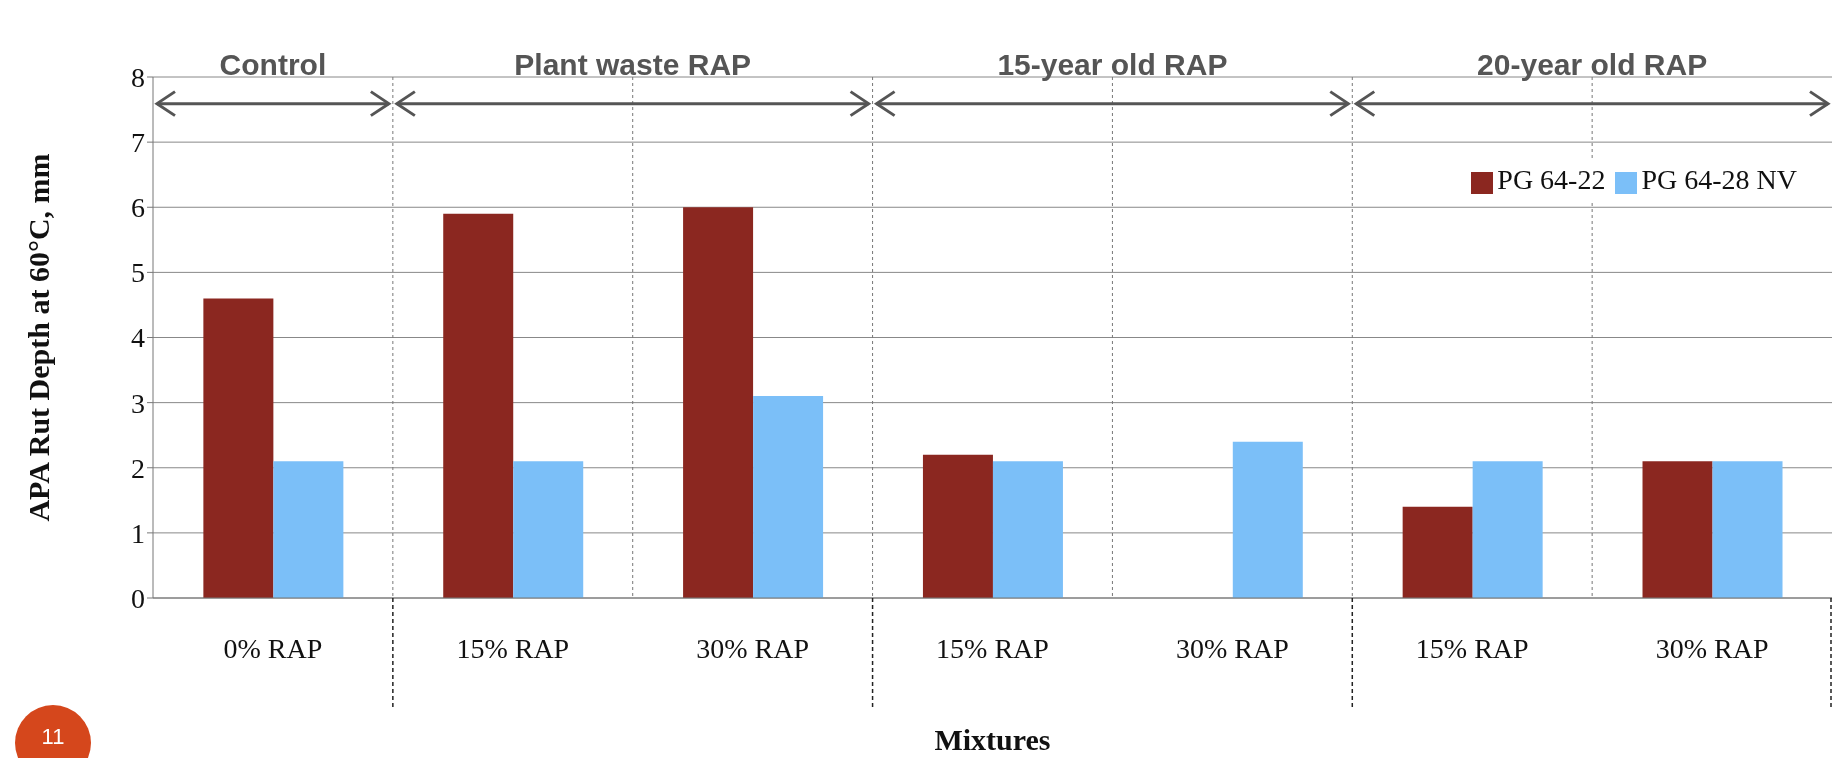 The width and height of the screenshot is (1845, 763). I want to click on annotation: Plant waste RAP, so click(633, 65).